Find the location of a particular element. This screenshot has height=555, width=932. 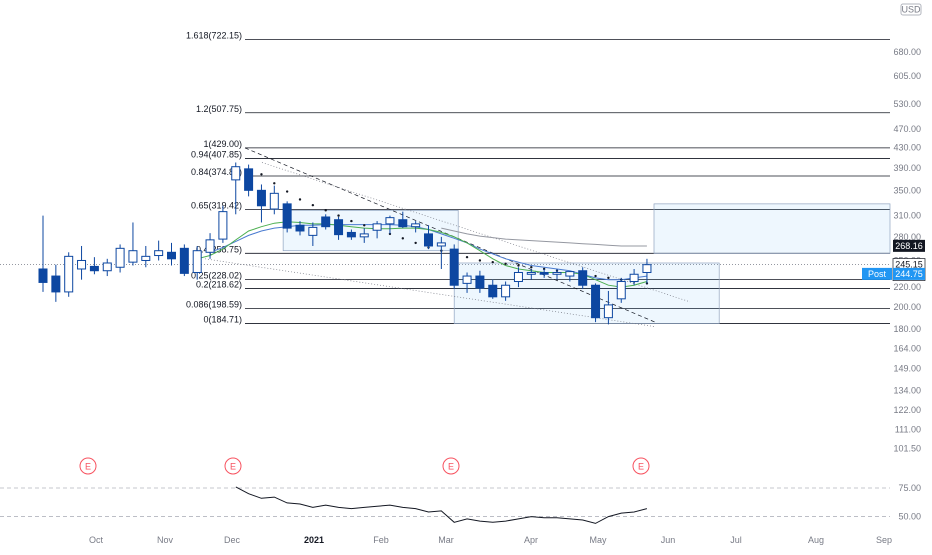

fib-level-label: 0.086(198.59) is located at coordinates (214, 304).